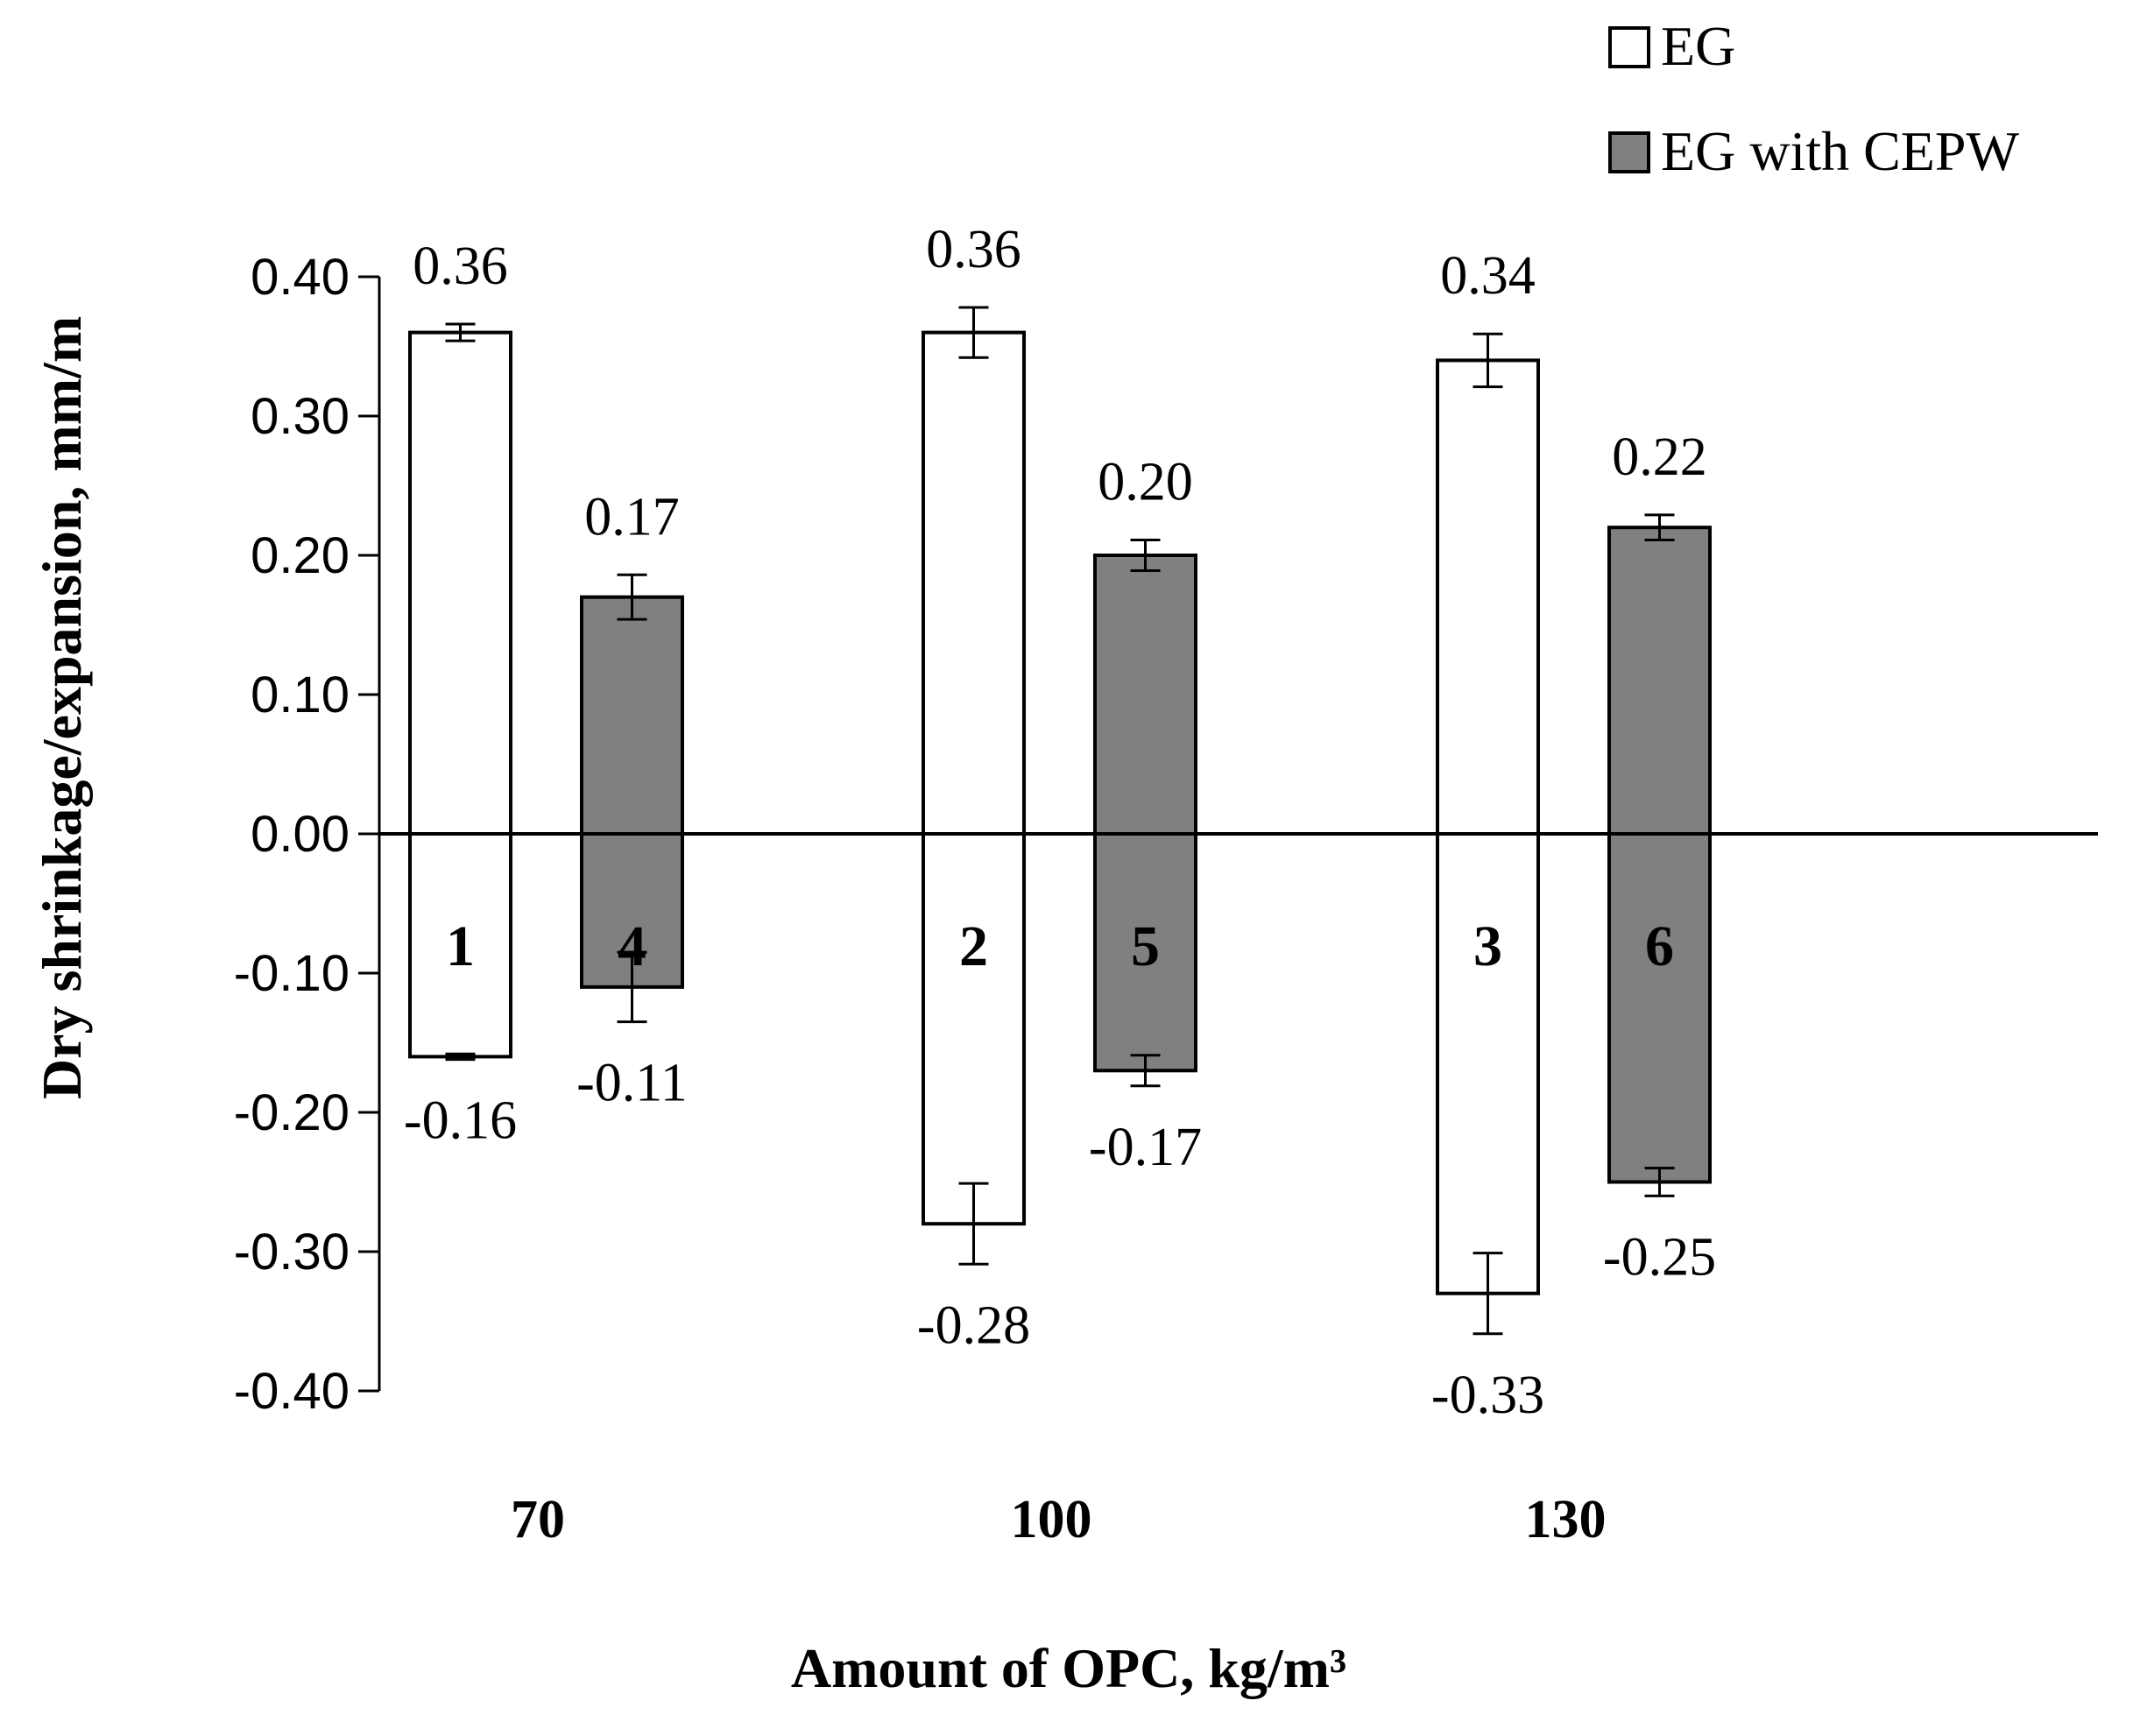 The height and width of the screenshot is (1736, 2133). What do you see at coordinates (292, 1113) in the screenshot?
I see `y-tick-label: -0.20` at bounding box center [292, 1113].